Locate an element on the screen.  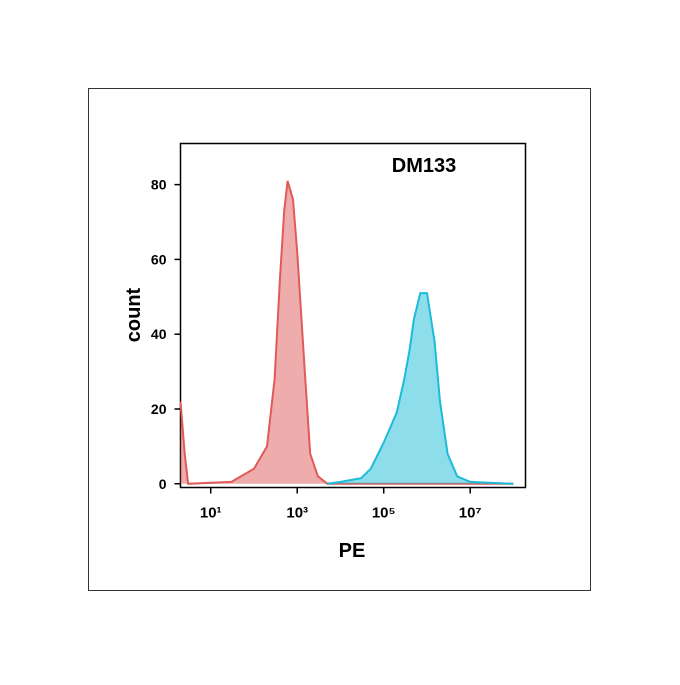
y-tick-label: 0 is located at coordinates (163, 484).